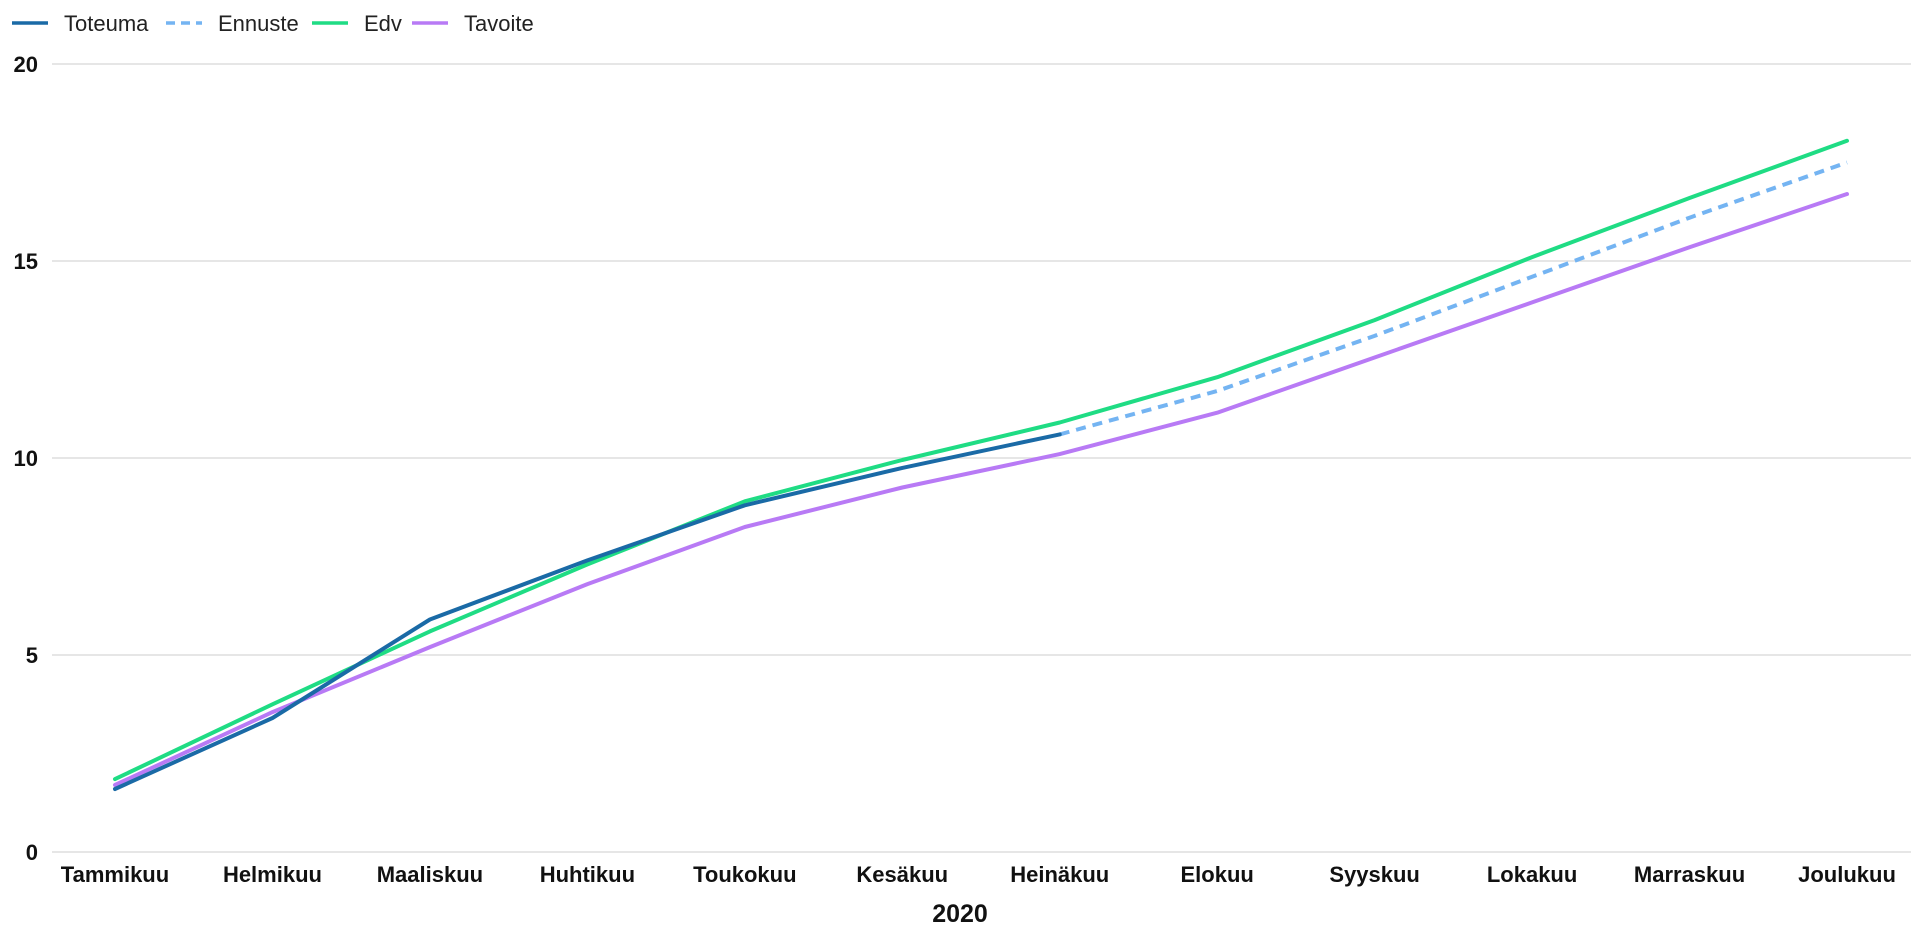 This screenshot has height=930, width=1911. Describe the element at coordinates (32, 852) in the screenshot. I see `y-tick-label: 0` at that location.